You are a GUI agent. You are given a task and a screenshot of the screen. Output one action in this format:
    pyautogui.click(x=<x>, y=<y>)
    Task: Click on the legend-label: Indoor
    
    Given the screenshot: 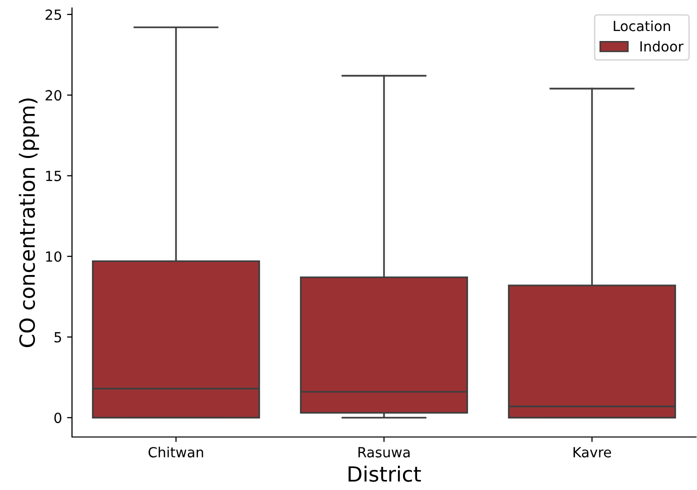 What is the action you would take?
    pyautogui.click(x=662, y=46)
    